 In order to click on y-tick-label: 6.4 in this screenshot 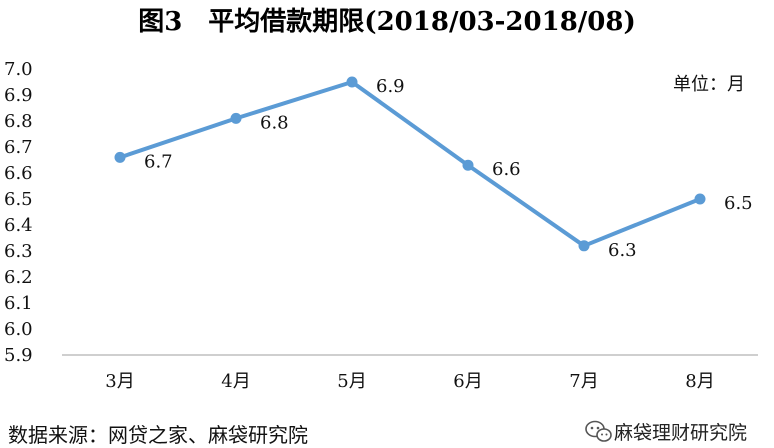, I will do `click(18, 225)`.